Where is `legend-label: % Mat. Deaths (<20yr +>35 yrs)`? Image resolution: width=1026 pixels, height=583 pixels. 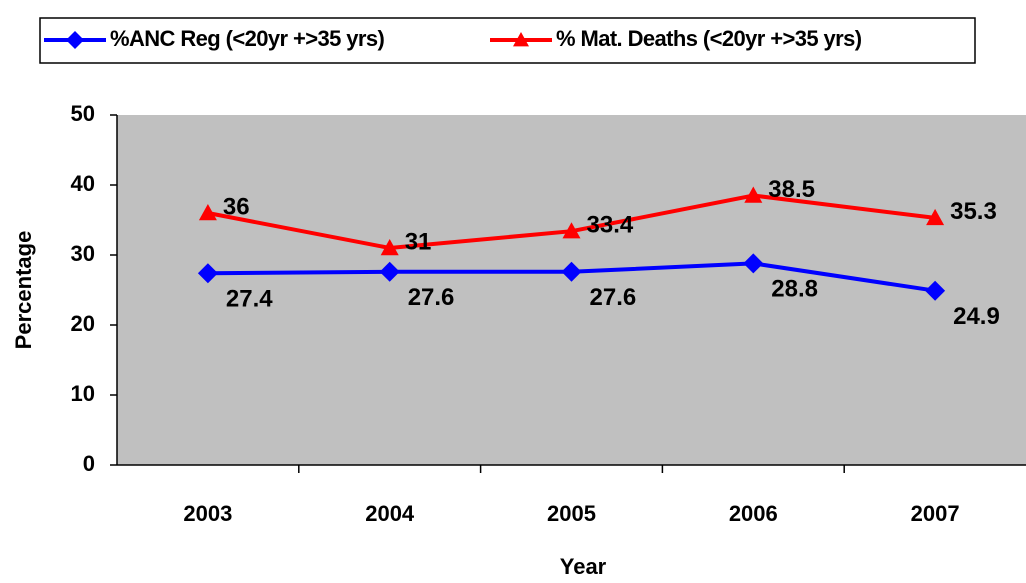
legend-label: % Mat. Deaths (<20yr +>35 yrs) is located at coordinates (709, 38).